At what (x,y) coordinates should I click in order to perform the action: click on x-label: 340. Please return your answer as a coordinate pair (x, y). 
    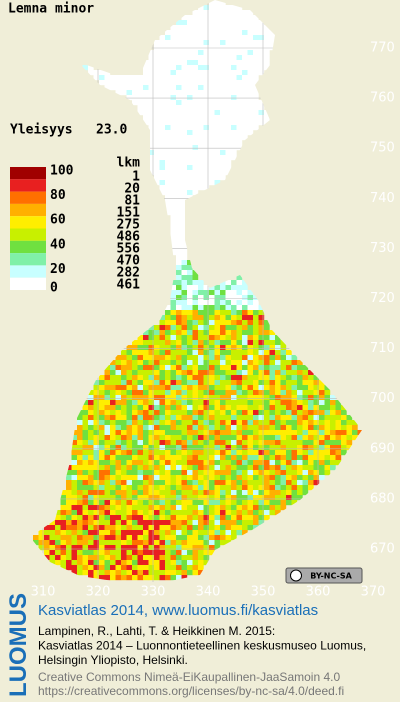
    Looking at the image, I should click on (208, 592).